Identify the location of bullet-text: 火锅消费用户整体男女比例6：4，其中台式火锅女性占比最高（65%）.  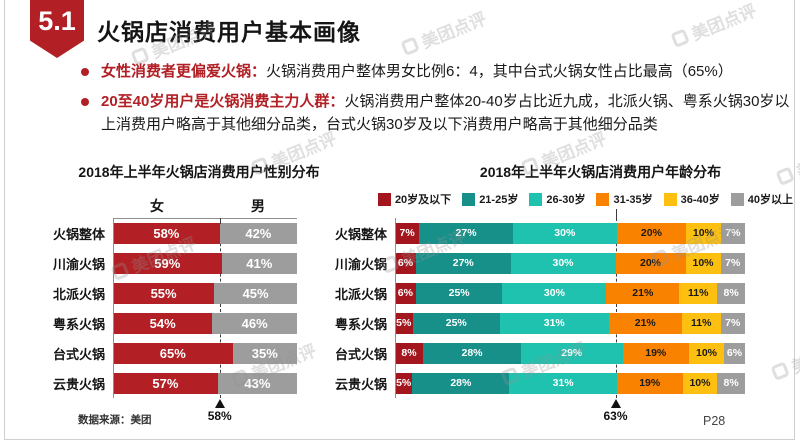
(499, 71).